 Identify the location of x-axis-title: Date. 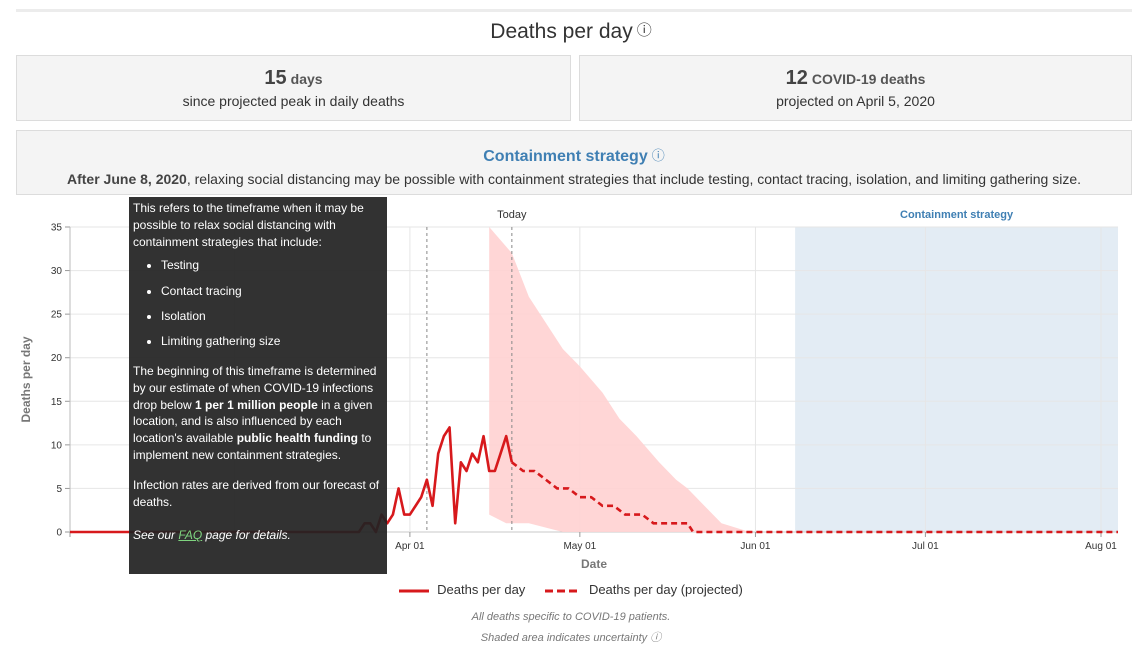
(594, 564).